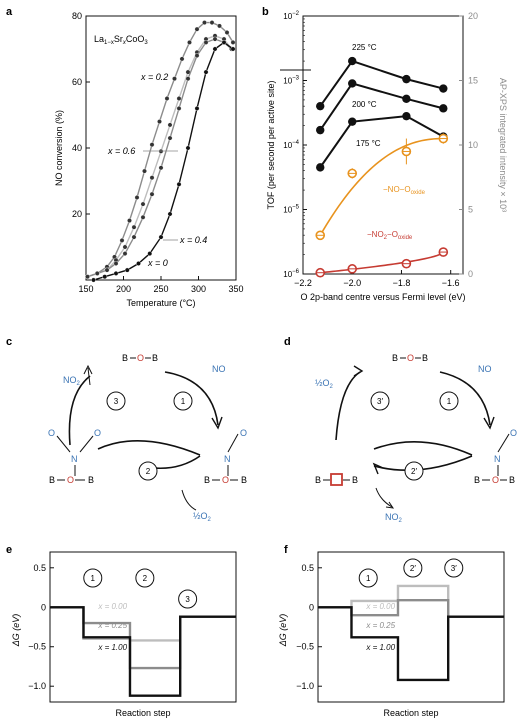  Describe the element at coordinates (227, 459) in the screenshot. I see `c-right-n: N` at that location.